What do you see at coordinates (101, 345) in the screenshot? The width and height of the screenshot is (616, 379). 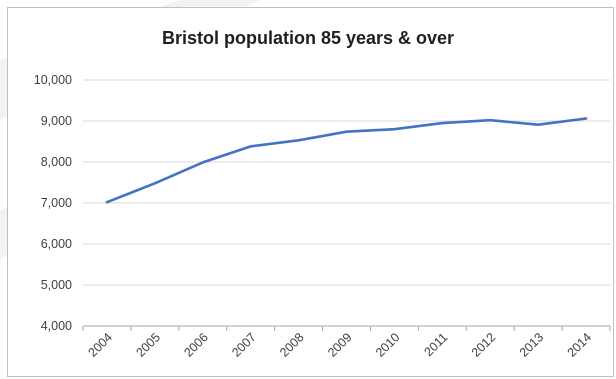 I see `x-tick-label: 2004` at bounding box center [101, 345].